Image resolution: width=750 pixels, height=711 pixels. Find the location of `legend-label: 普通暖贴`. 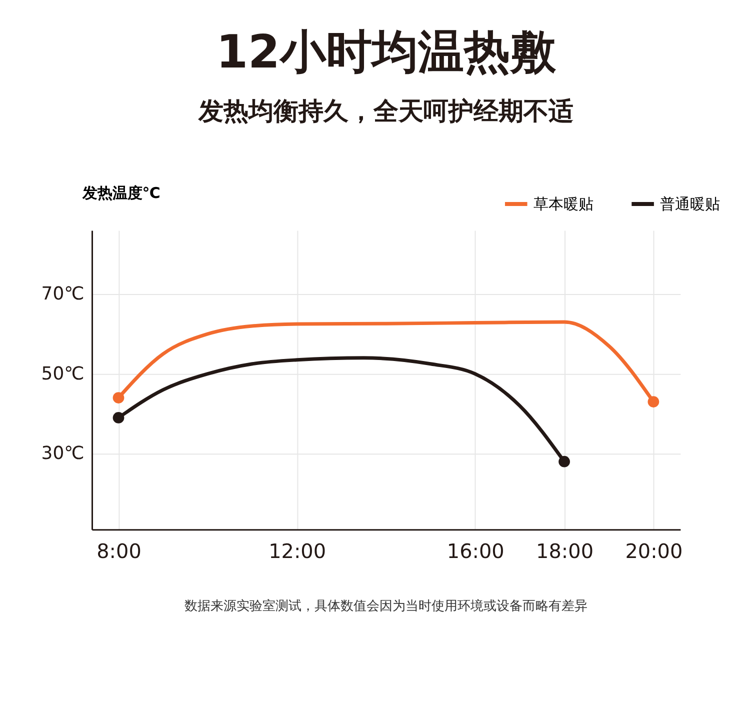

legend-label: 普通暖贴 is located at coordinates (690, 204).